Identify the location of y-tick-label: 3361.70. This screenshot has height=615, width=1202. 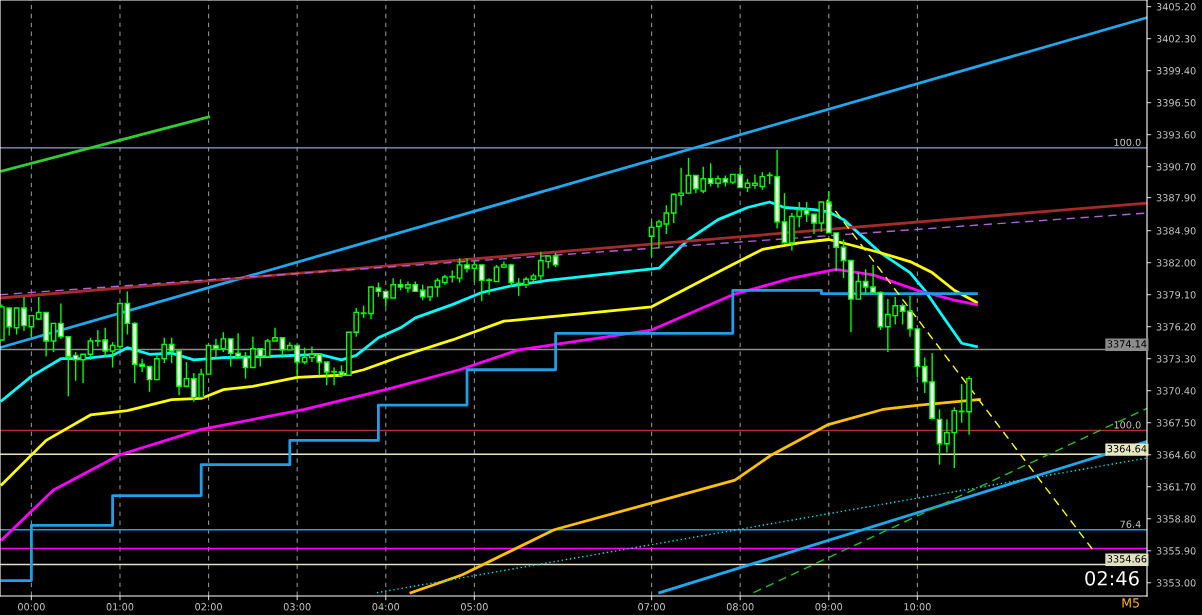
(1176, 487).